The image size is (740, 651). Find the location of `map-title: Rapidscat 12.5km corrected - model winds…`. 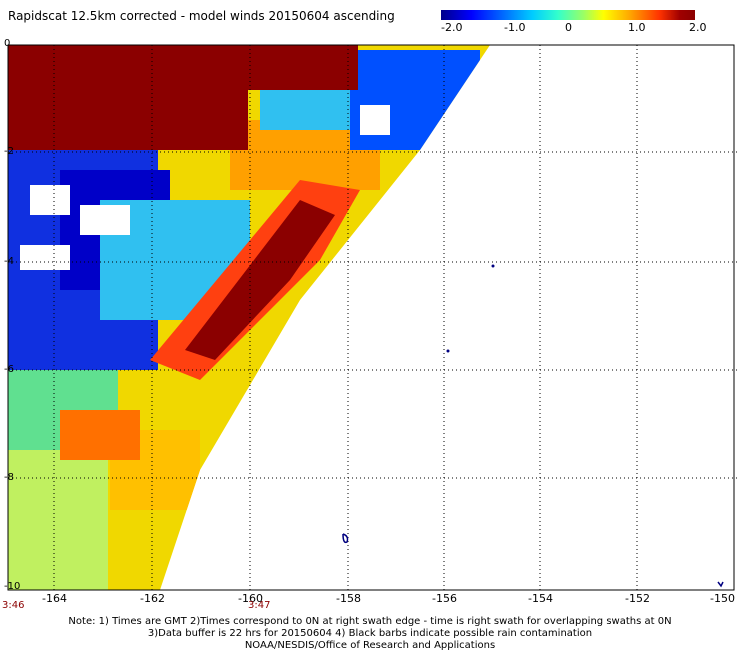

map-title: Rapidscat 12.5km corrected - model winds… is located at coordinates (201, 16).